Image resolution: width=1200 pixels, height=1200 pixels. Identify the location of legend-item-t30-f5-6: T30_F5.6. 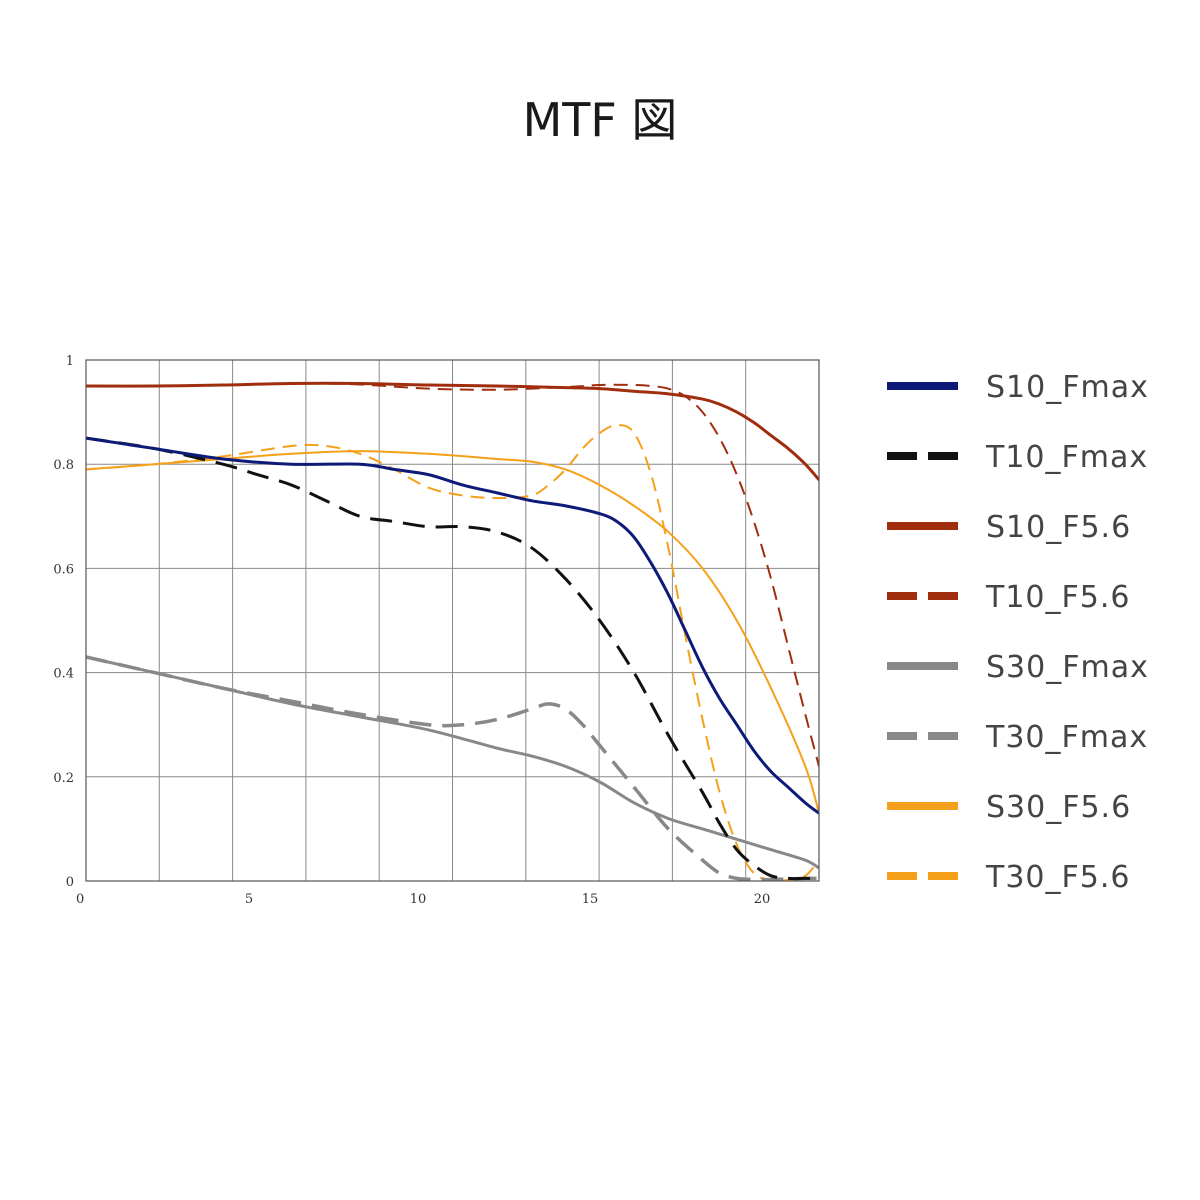
(1008, 877).